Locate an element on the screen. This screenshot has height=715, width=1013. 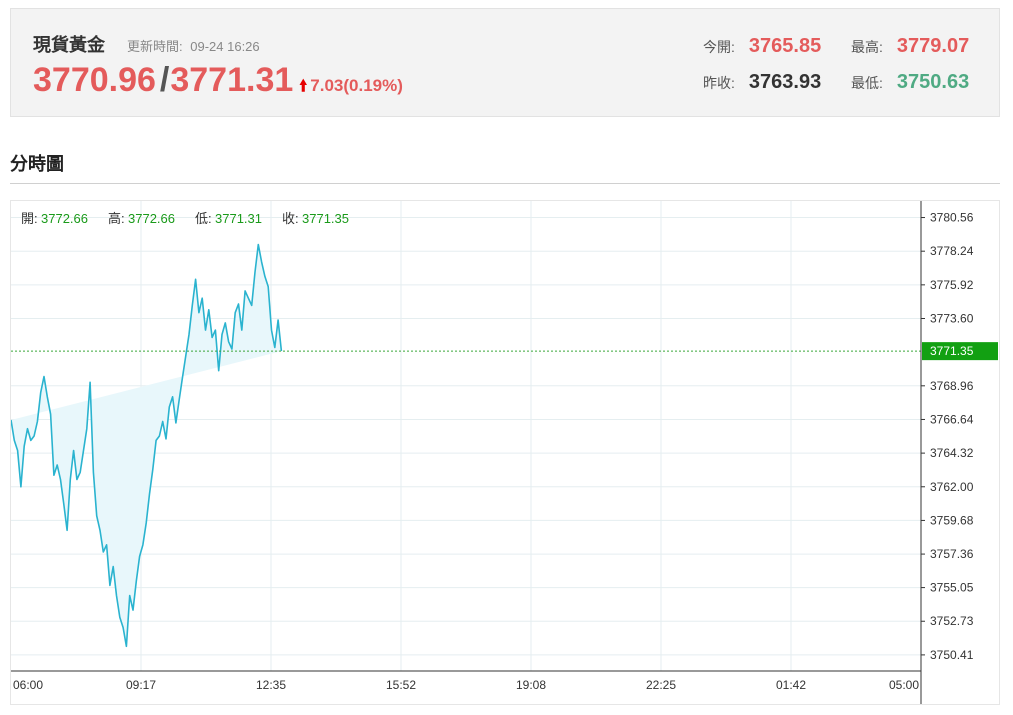
stat-open-value: 3765.85 is located at coordinates (785, 46).